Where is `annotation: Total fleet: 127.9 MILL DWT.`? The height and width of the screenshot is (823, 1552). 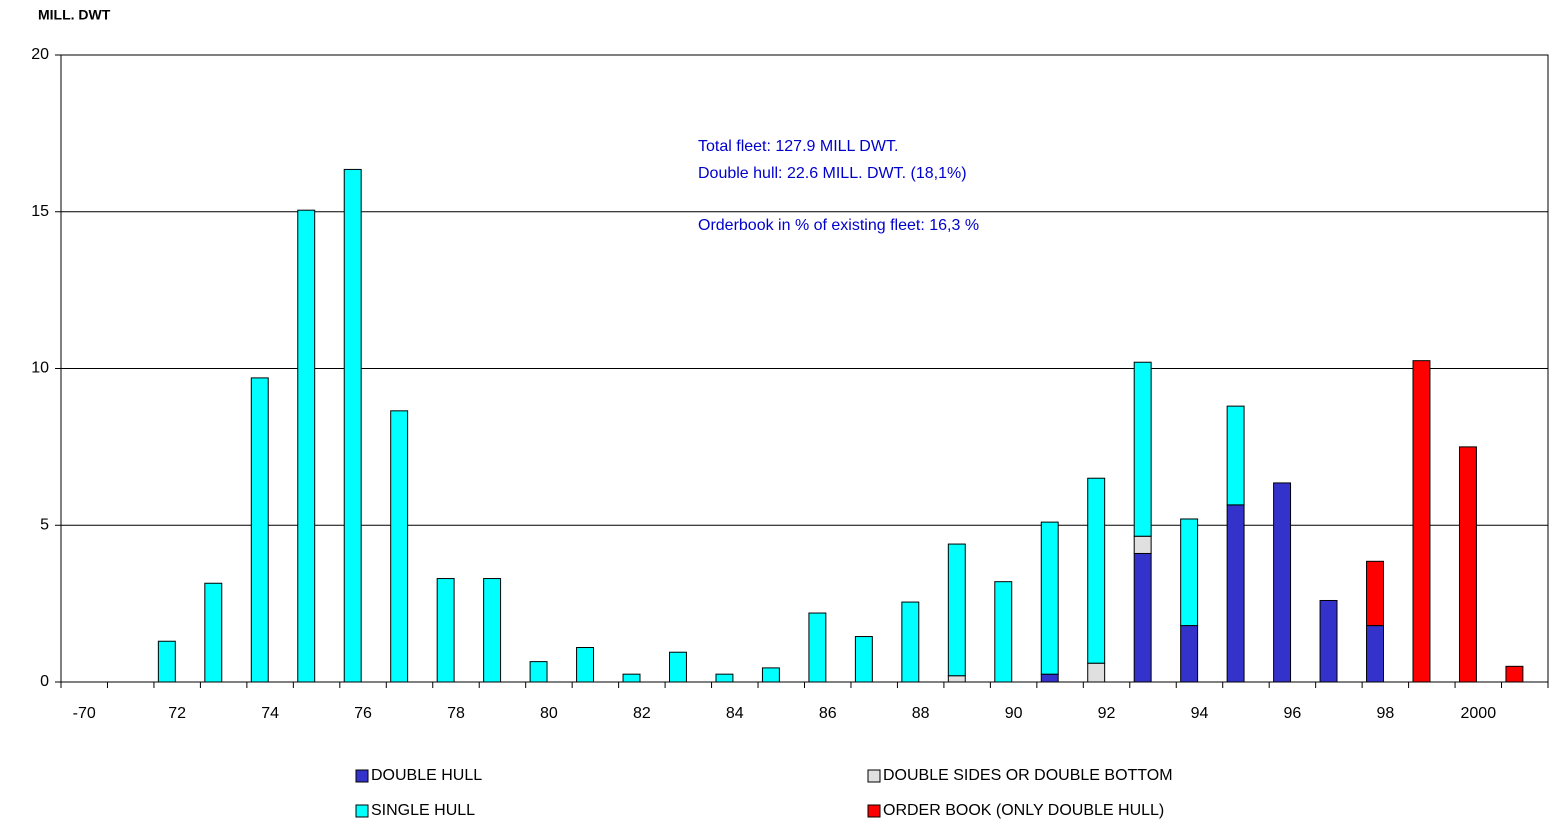 annotation: Total fleet: 127.9 MILL DWT. is located at coordinates (798, 146).